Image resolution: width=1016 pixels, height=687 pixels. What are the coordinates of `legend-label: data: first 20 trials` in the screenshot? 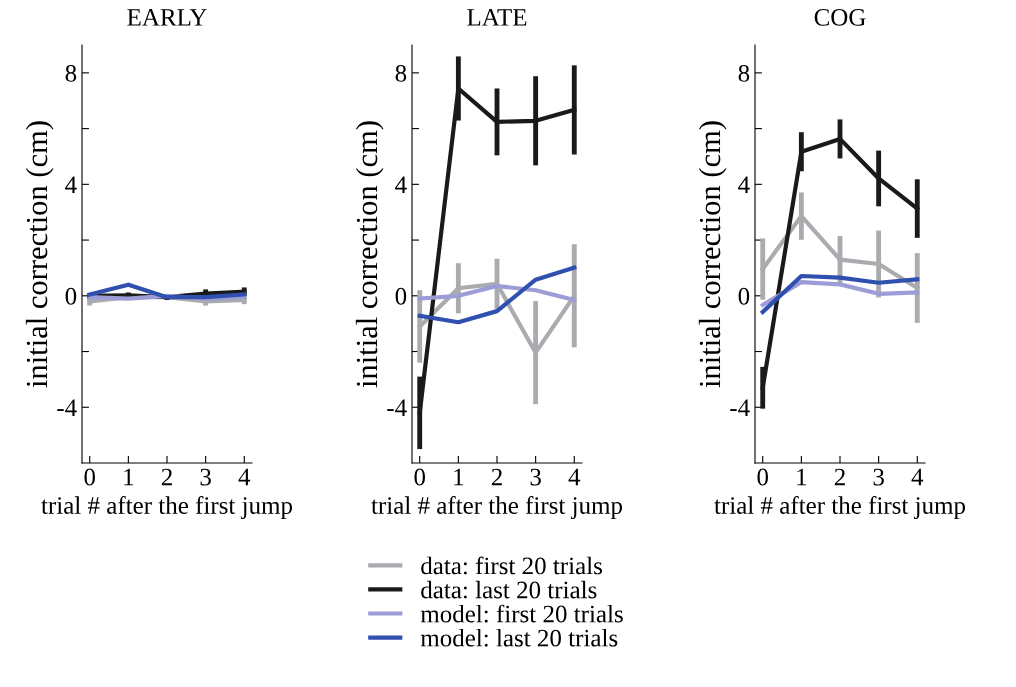 It's located at (511, 565).